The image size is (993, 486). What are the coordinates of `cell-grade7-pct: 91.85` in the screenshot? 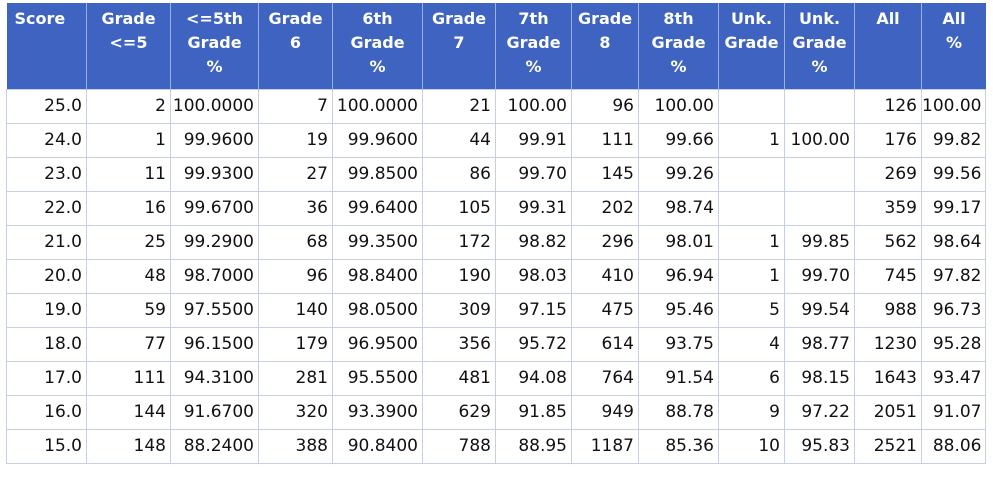 It's located at (533, 412).